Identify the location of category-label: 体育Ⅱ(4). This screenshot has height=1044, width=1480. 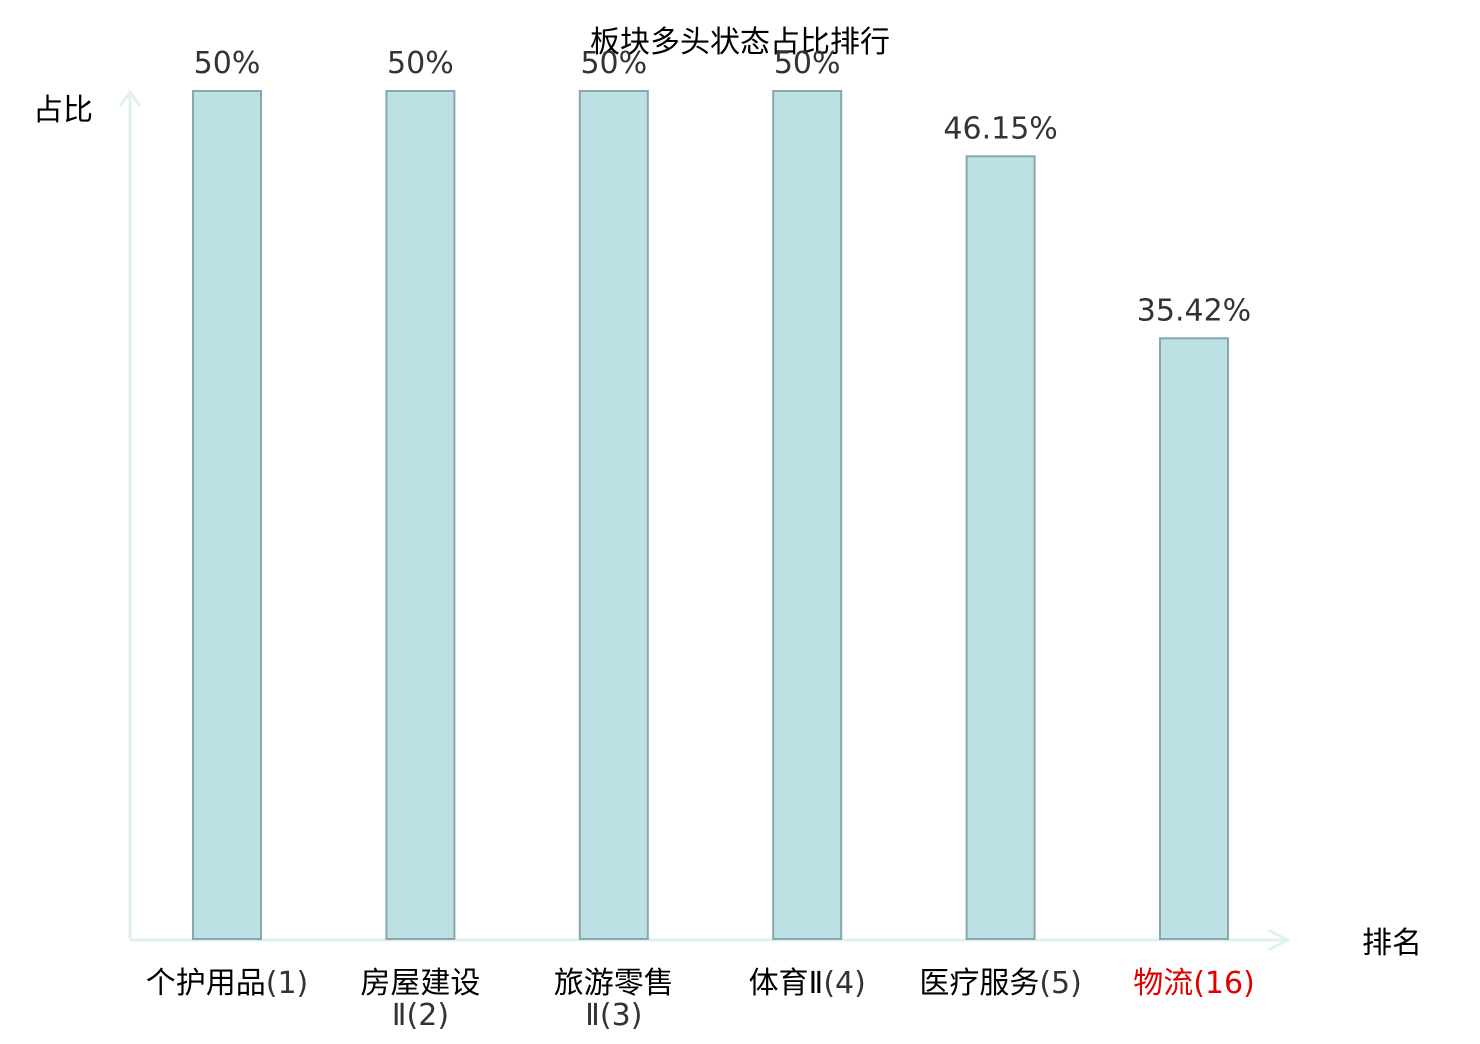
(807, 983).